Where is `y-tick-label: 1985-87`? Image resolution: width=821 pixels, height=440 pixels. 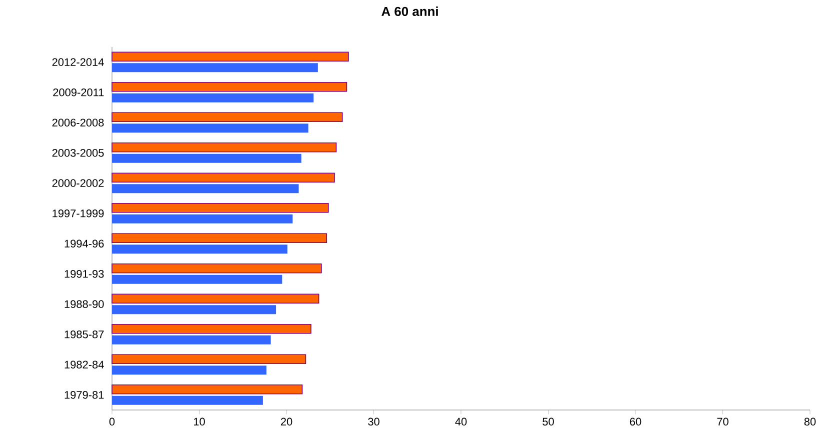 y-tick-label: 1985-87 is located at coordinates (84, 334).